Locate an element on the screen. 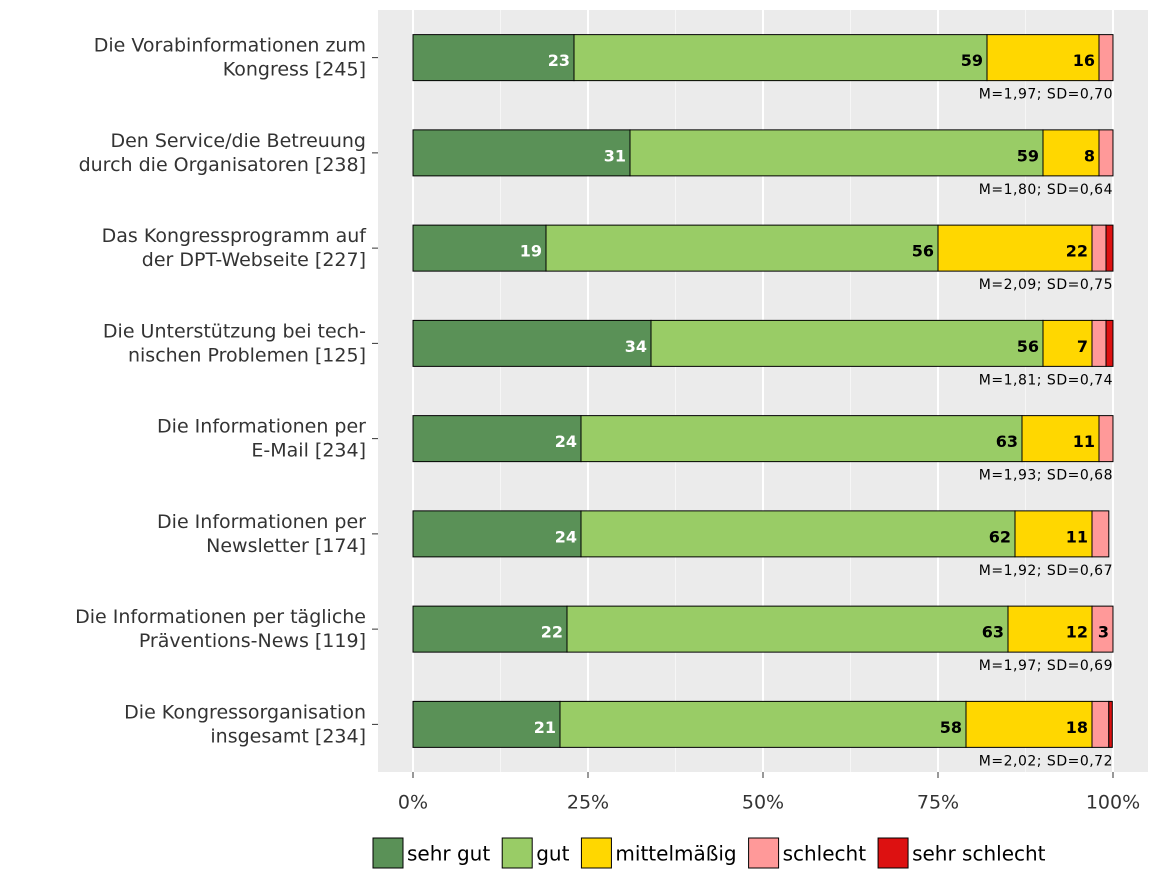 Image resolution: width=1169 pixels, height=896 pixels. annotation: M=1,97; SD=0,69 is located at coordinates (1046, 666).